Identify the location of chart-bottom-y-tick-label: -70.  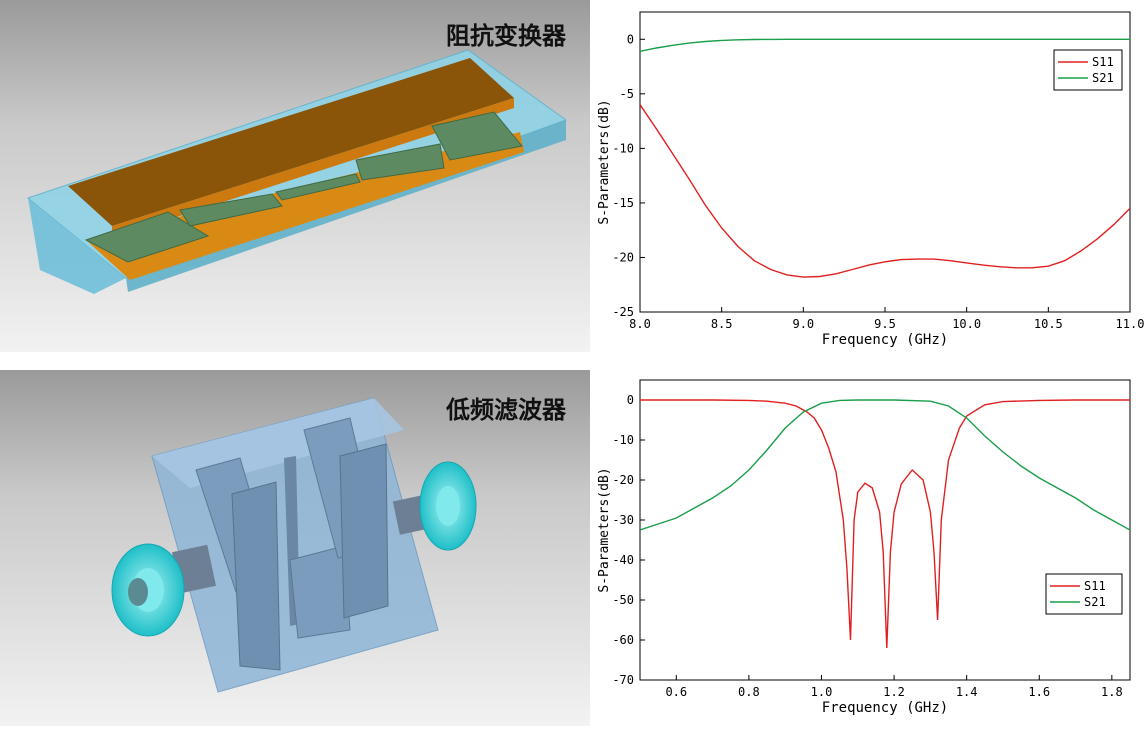
(623, 680).